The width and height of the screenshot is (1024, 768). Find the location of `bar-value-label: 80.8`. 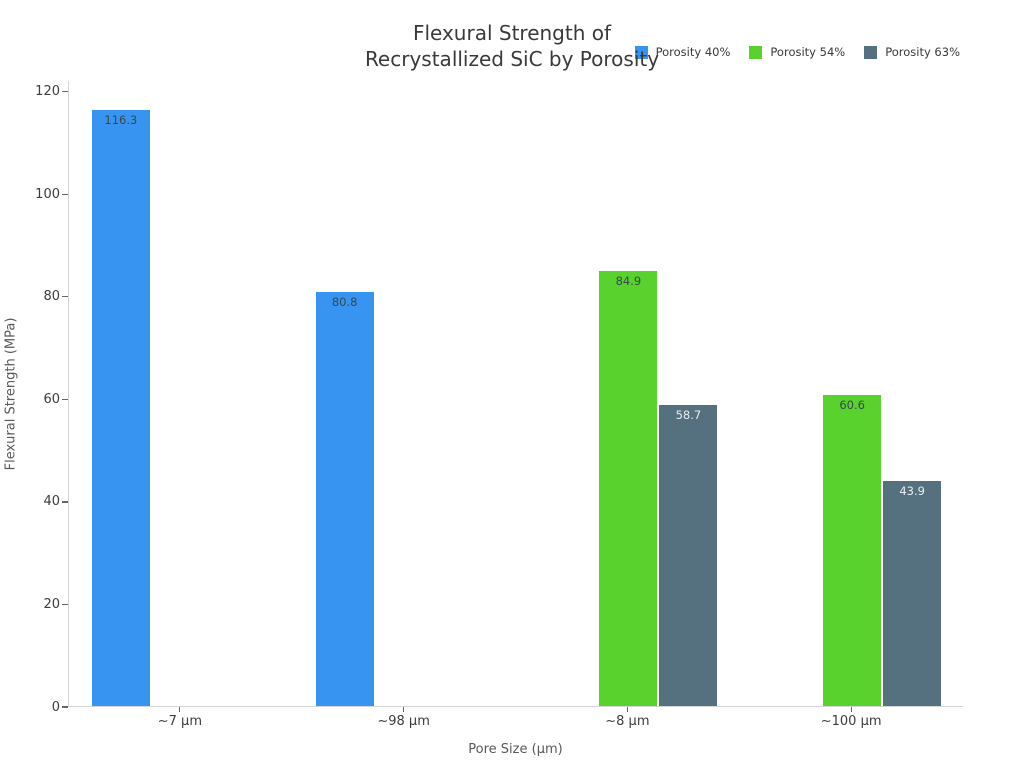

bar-value-label: 80.8 is located at coordinates (344, 301).